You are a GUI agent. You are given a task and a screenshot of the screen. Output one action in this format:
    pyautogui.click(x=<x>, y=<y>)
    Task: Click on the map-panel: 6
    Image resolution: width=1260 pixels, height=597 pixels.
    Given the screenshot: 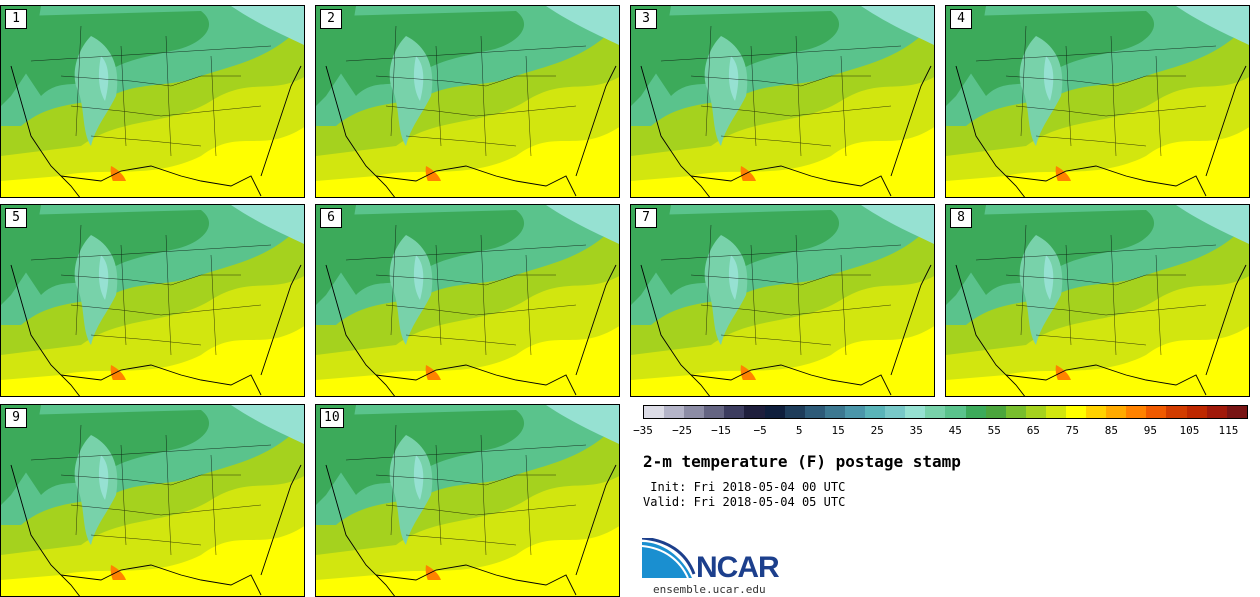 What is the action you would take?
    pyautogui.click(x=467, y=300)
    